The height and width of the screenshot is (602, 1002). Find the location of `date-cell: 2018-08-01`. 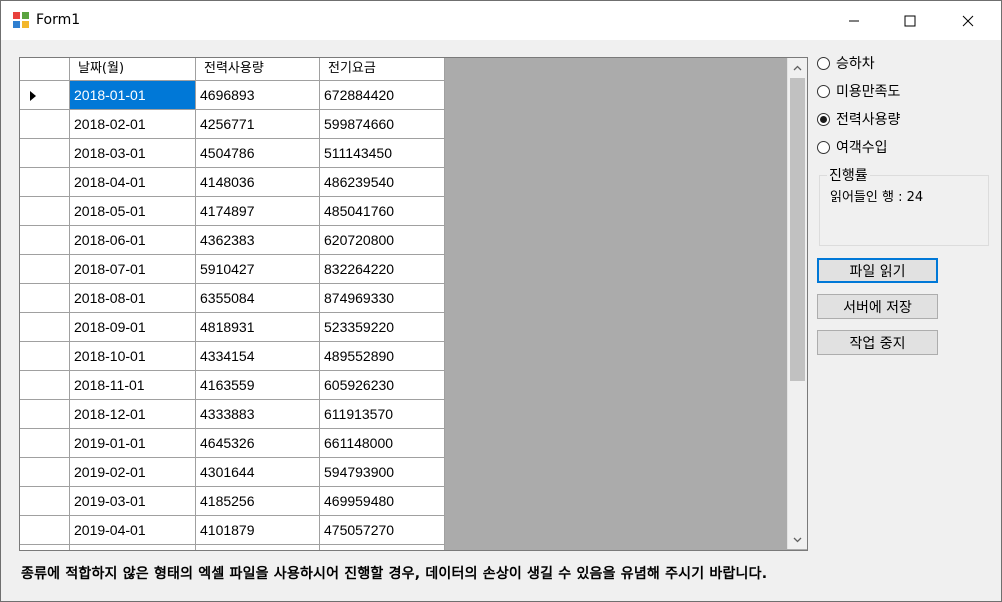

date-cell: 2018-08-01 is located at coordinates (133, 298).